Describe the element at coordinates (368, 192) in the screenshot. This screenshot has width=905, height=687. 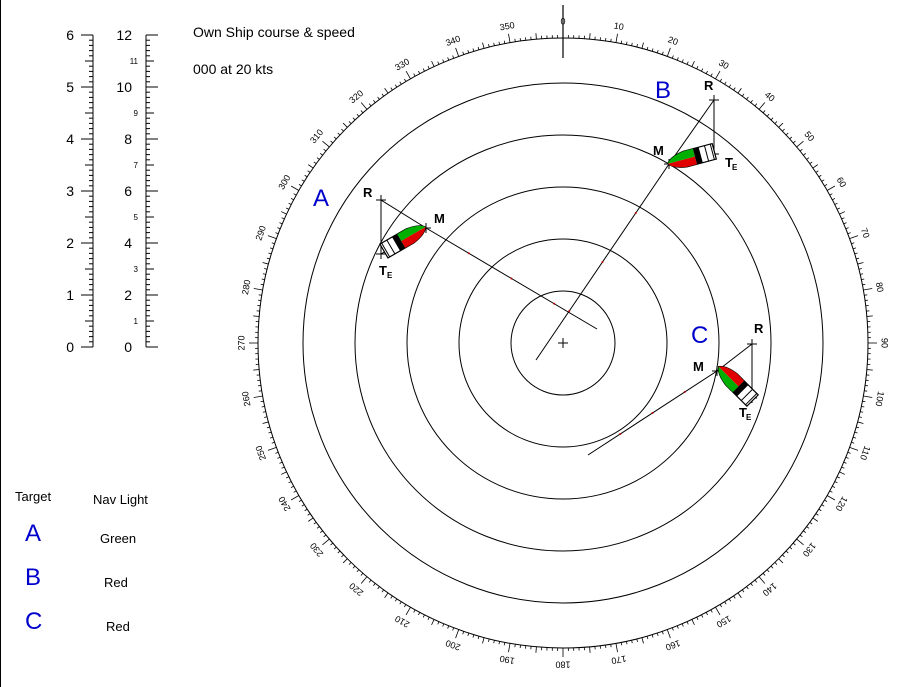
I see `target-a-r-label: R` at that location.